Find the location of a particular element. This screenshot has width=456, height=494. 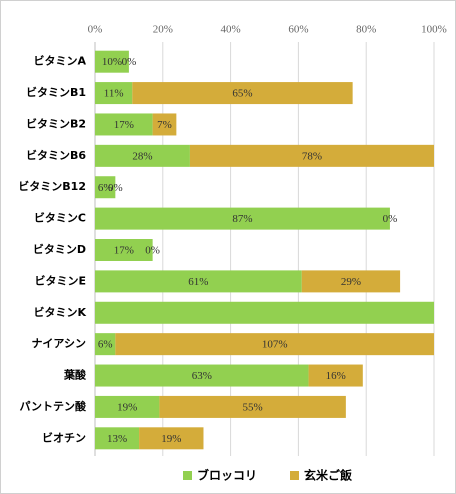

x-tick-label: 80% is located at coordinates (366, 30).